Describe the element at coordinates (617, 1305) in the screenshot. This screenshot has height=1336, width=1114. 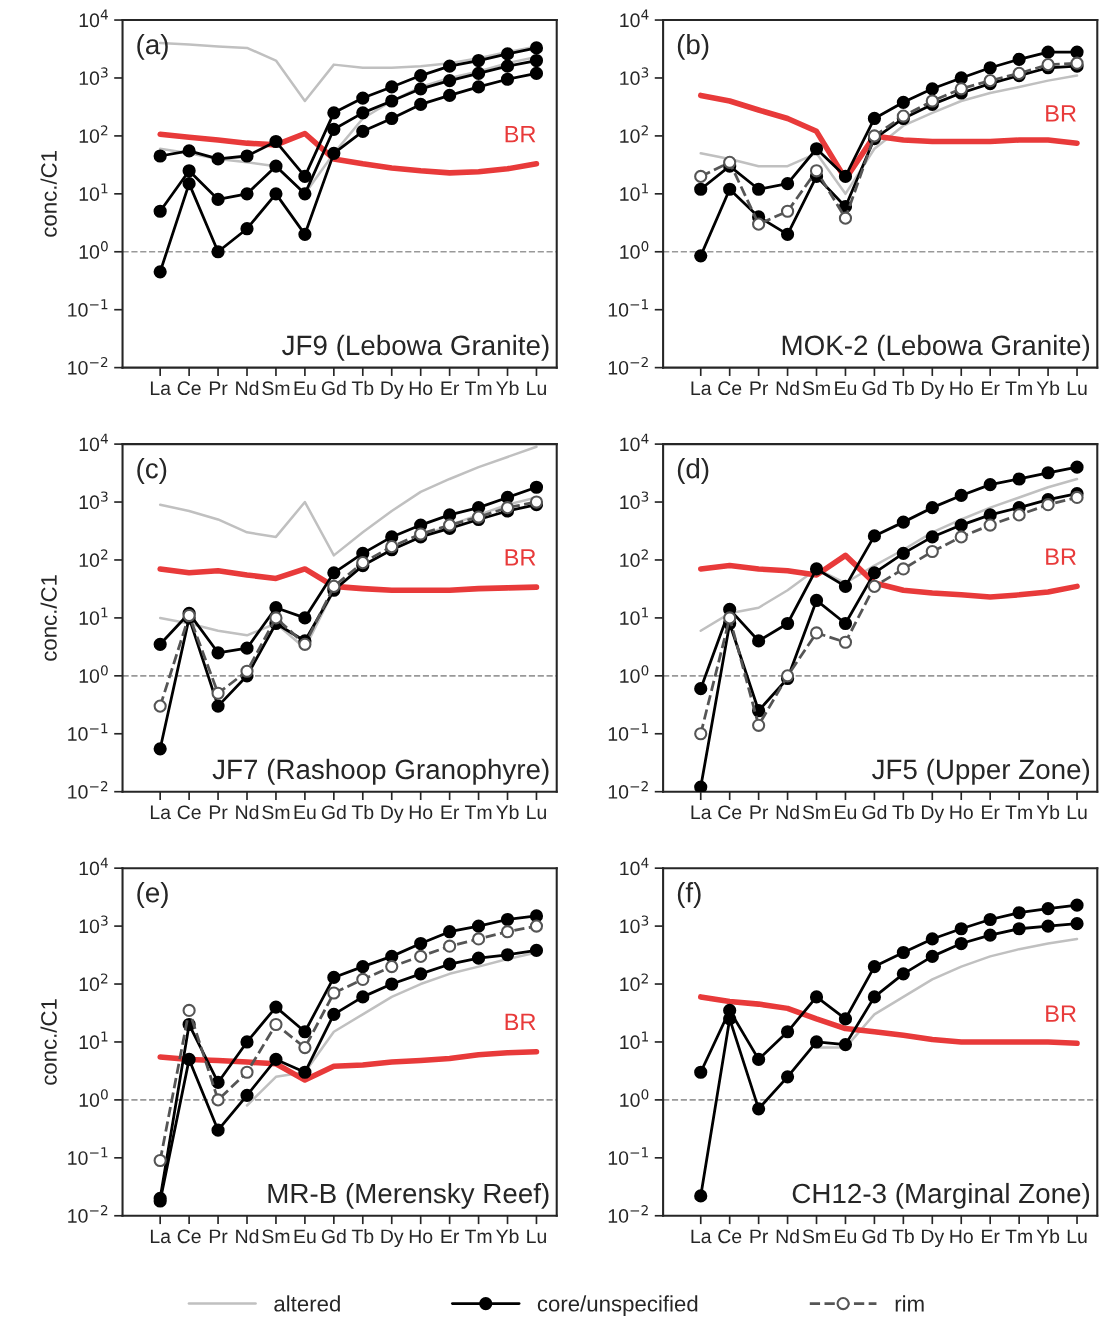
I see `legend-label: core/unspecified` at that location.